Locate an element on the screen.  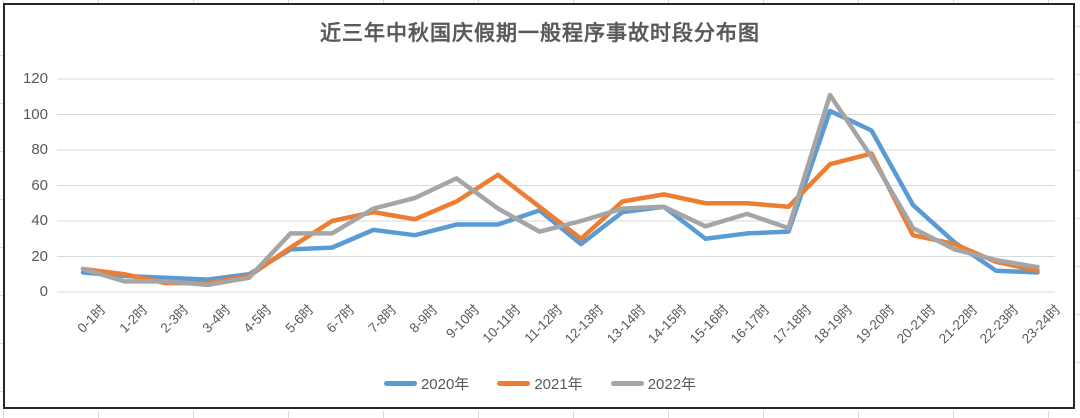
y-tick-label: 20 is located at coordinates (39, 256).